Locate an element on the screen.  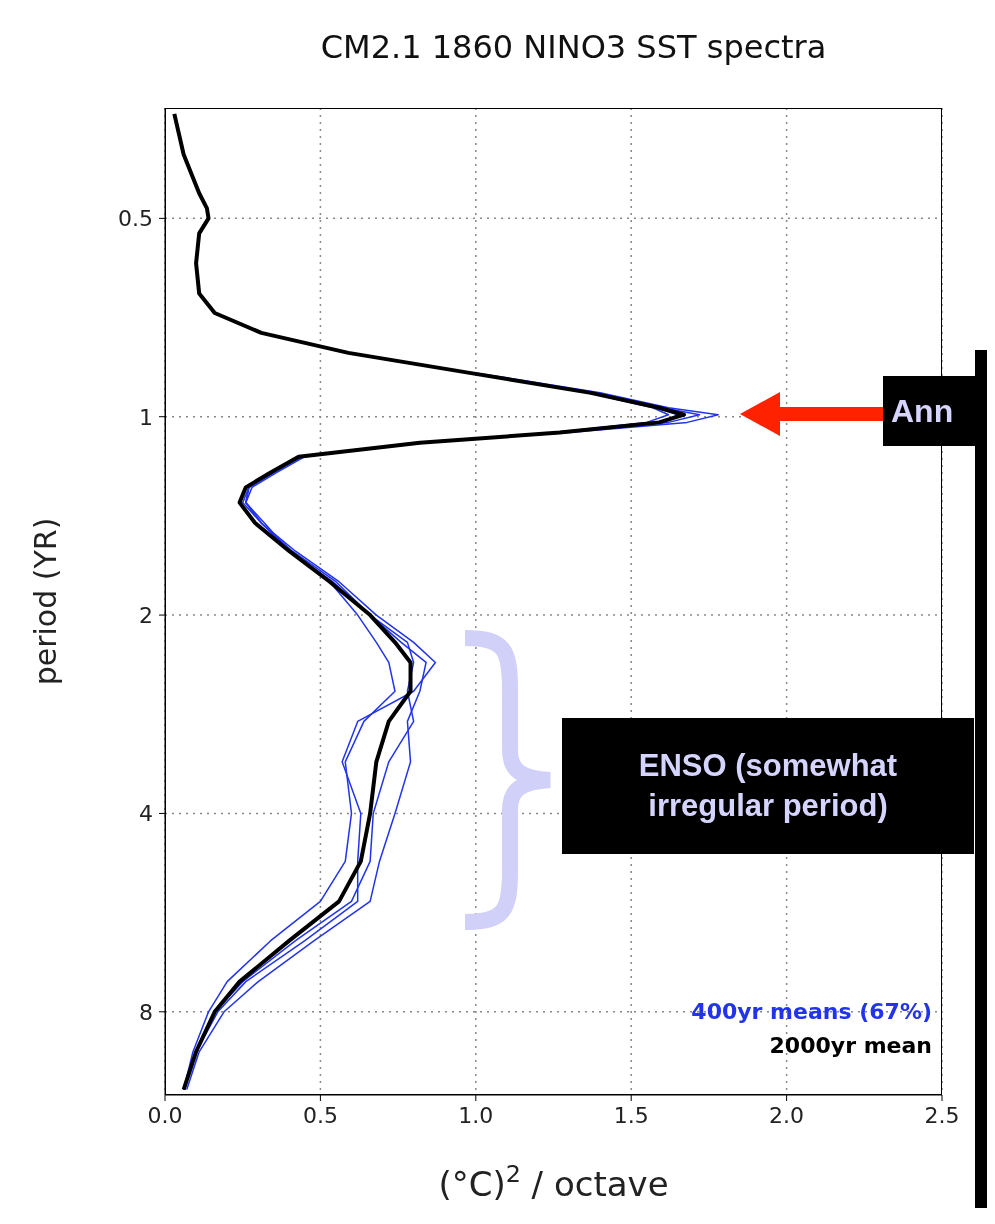
annotation: Ann is located at coordinates (922, 411).